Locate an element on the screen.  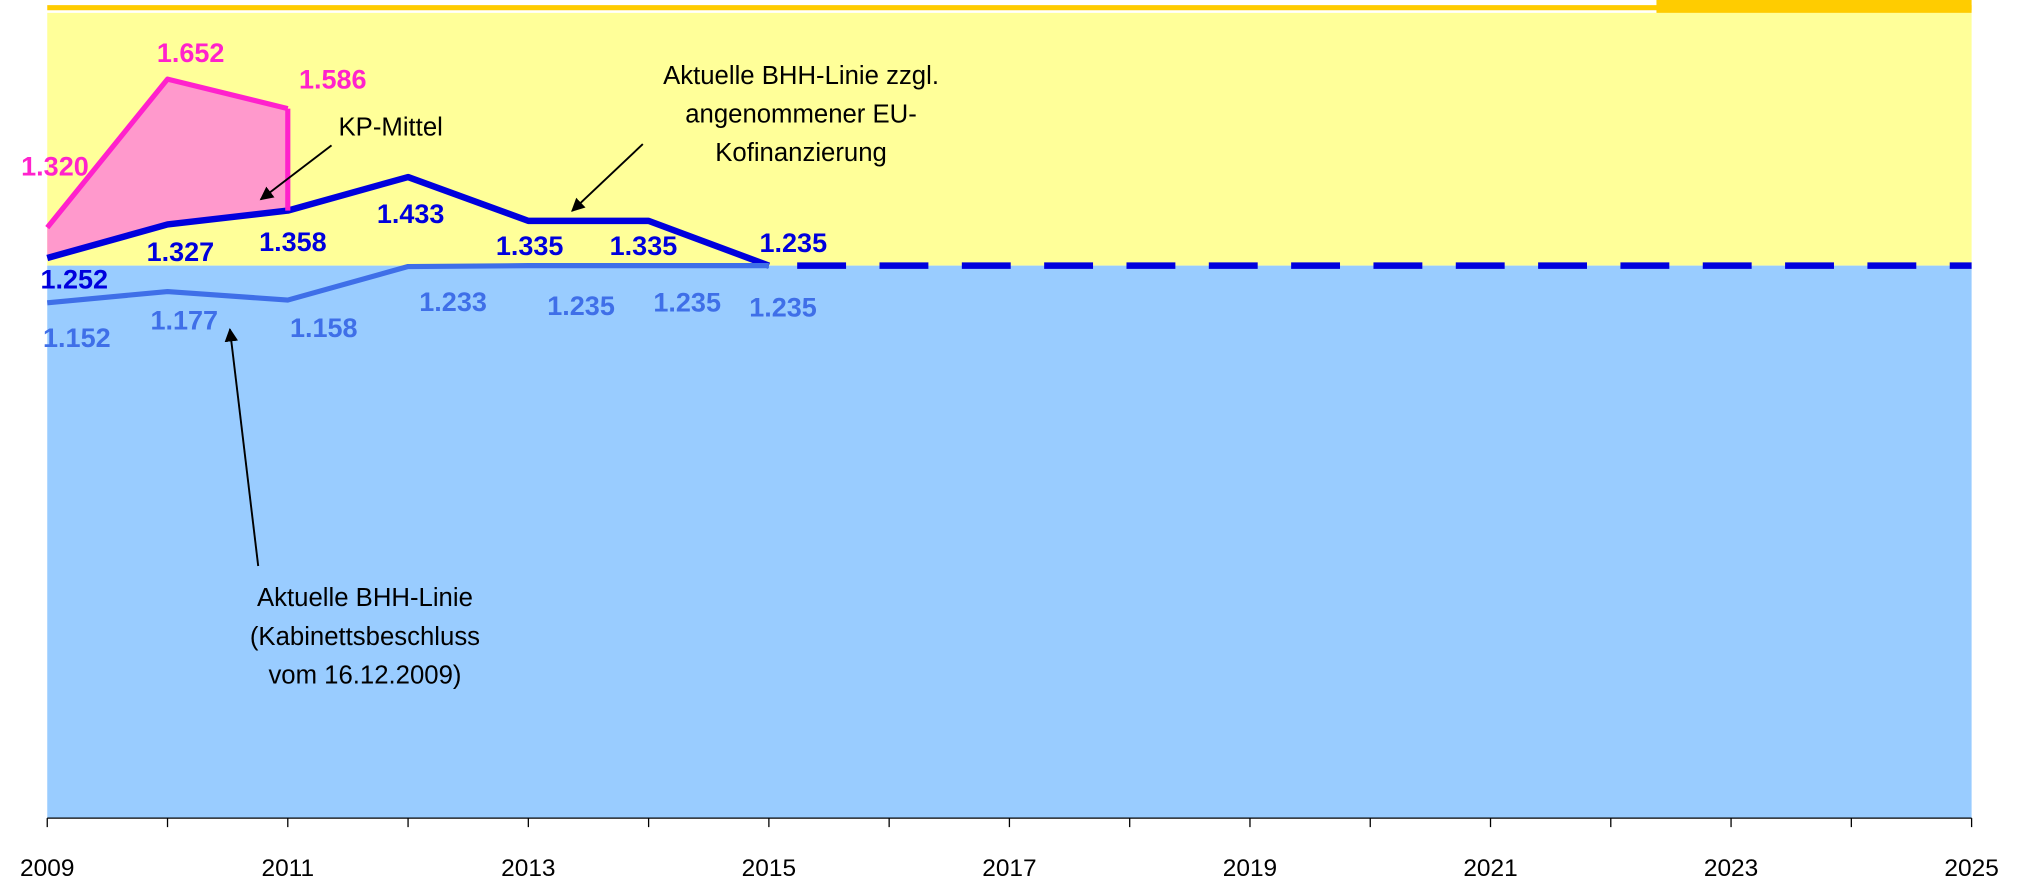
annotation: (Kabinettsbeschluss is located at coordinates (365, 637).